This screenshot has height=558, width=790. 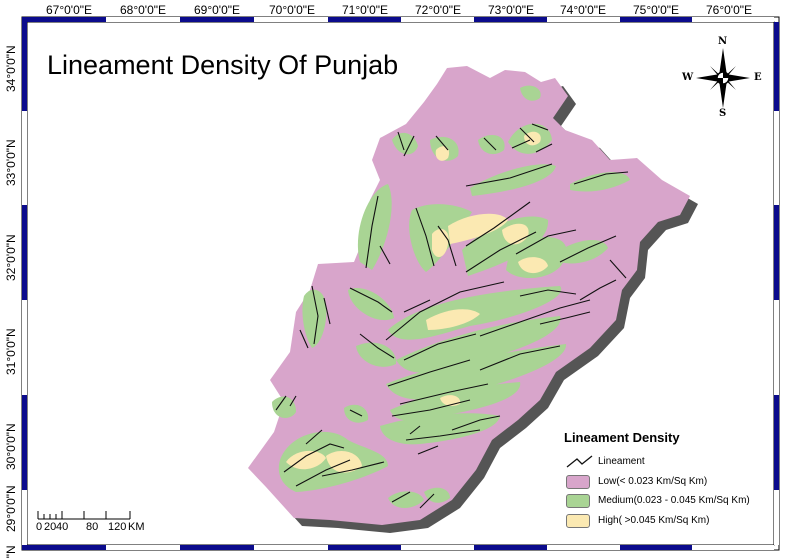 What do you see at coordinates (723, 78) in the screenshot?
I see `compass-rose-icon` at bounding box center [723, 78].